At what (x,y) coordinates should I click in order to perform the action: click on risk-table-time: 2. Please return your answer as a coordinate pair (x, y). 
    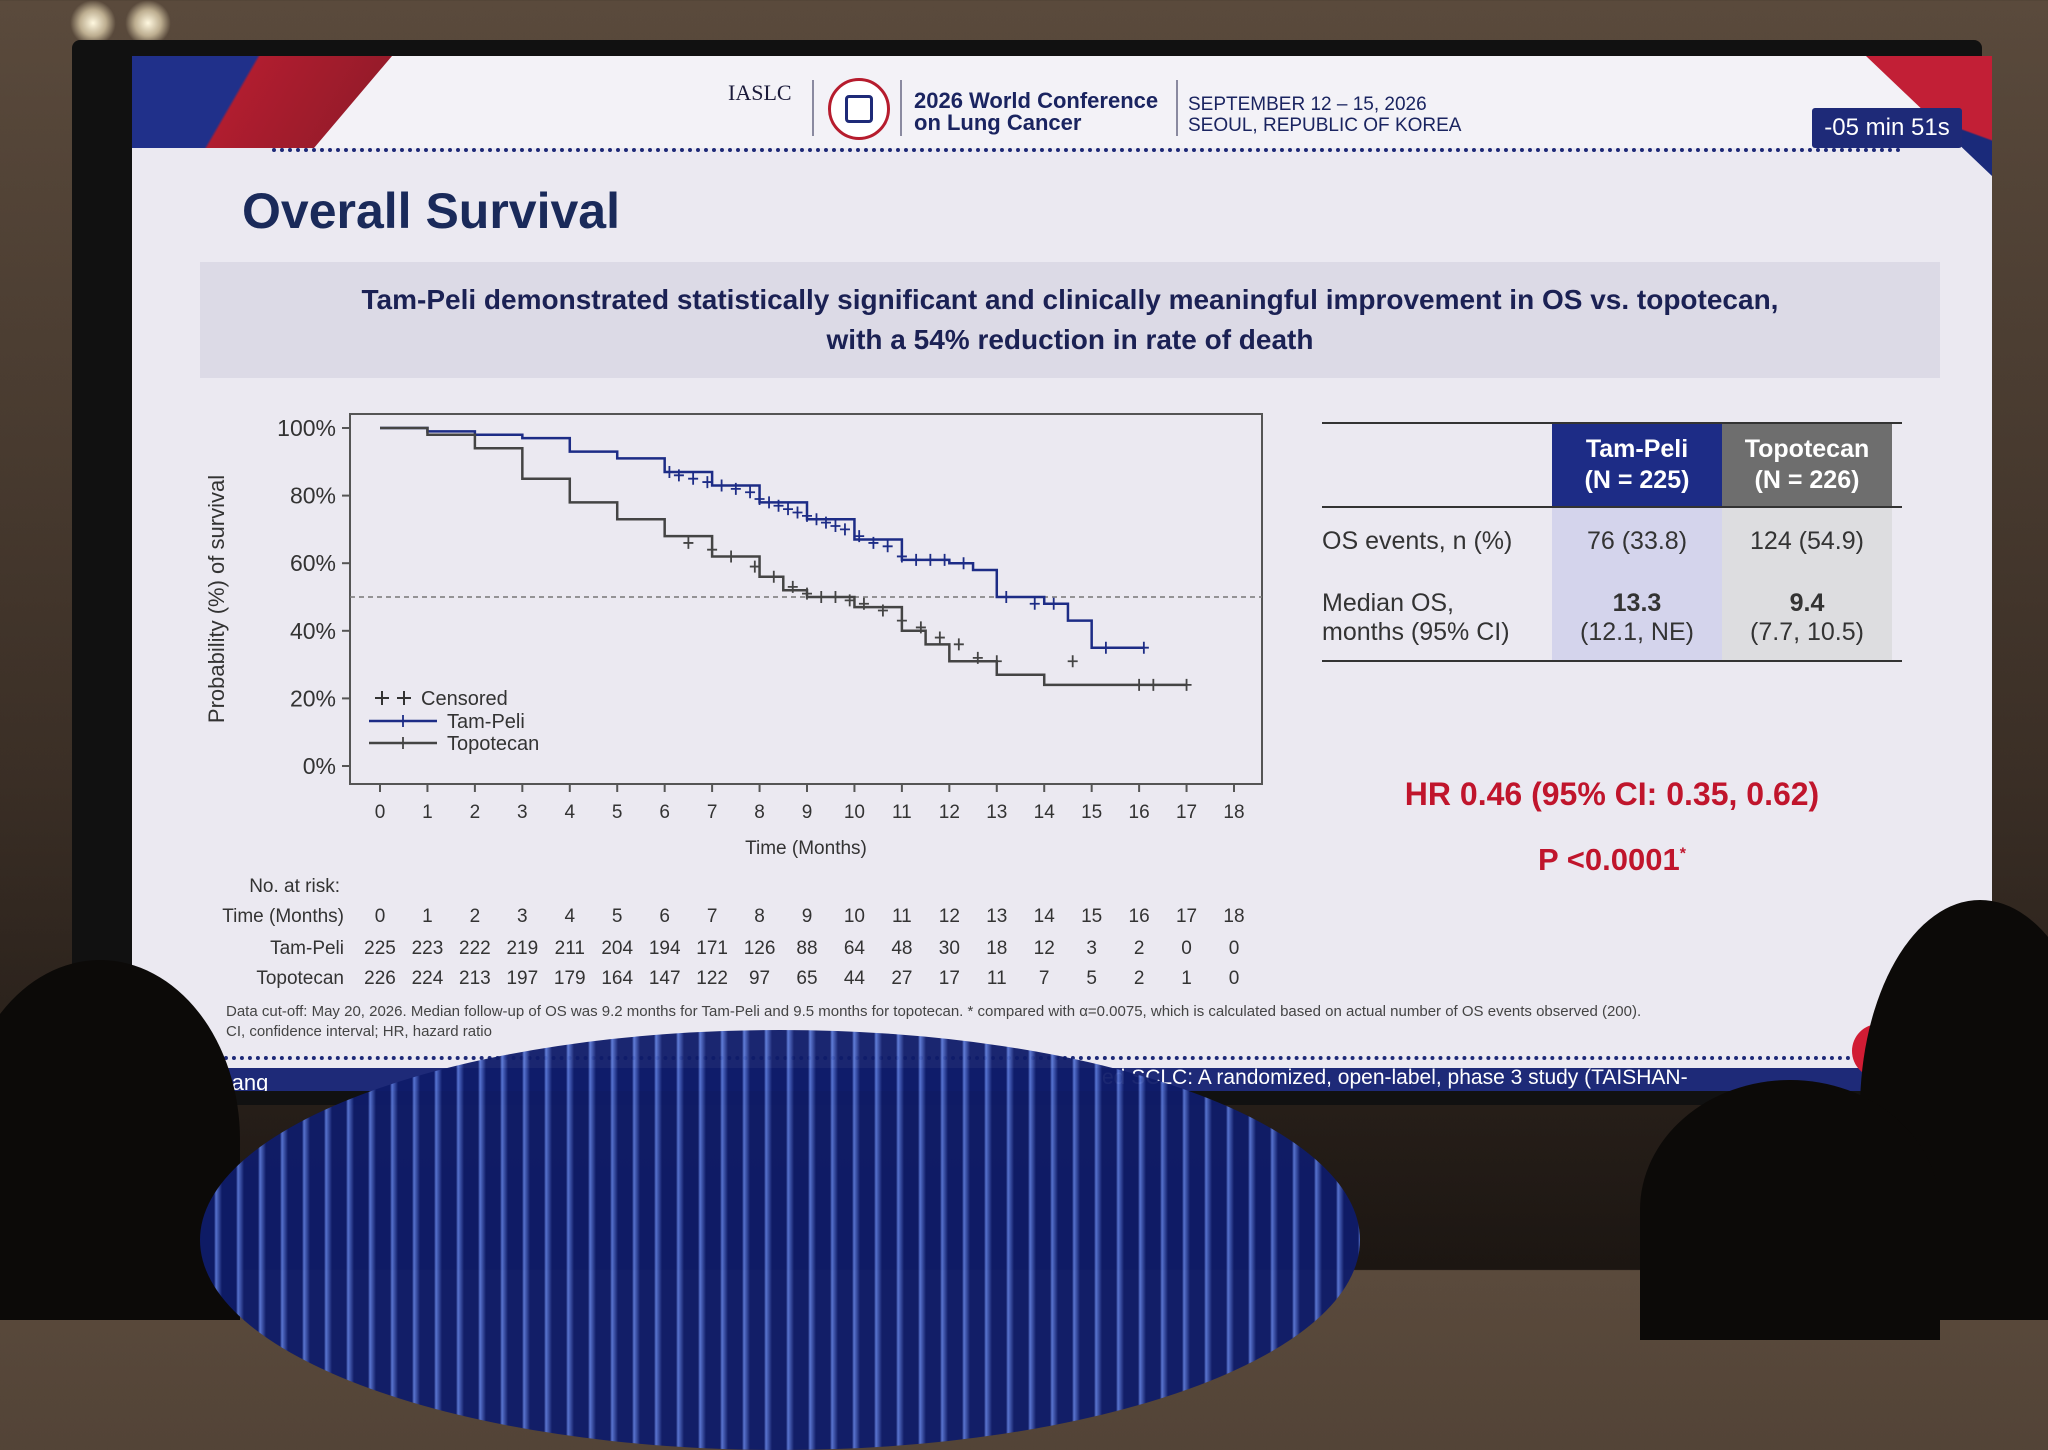
    Looking at the image, I should click on (475, 916).